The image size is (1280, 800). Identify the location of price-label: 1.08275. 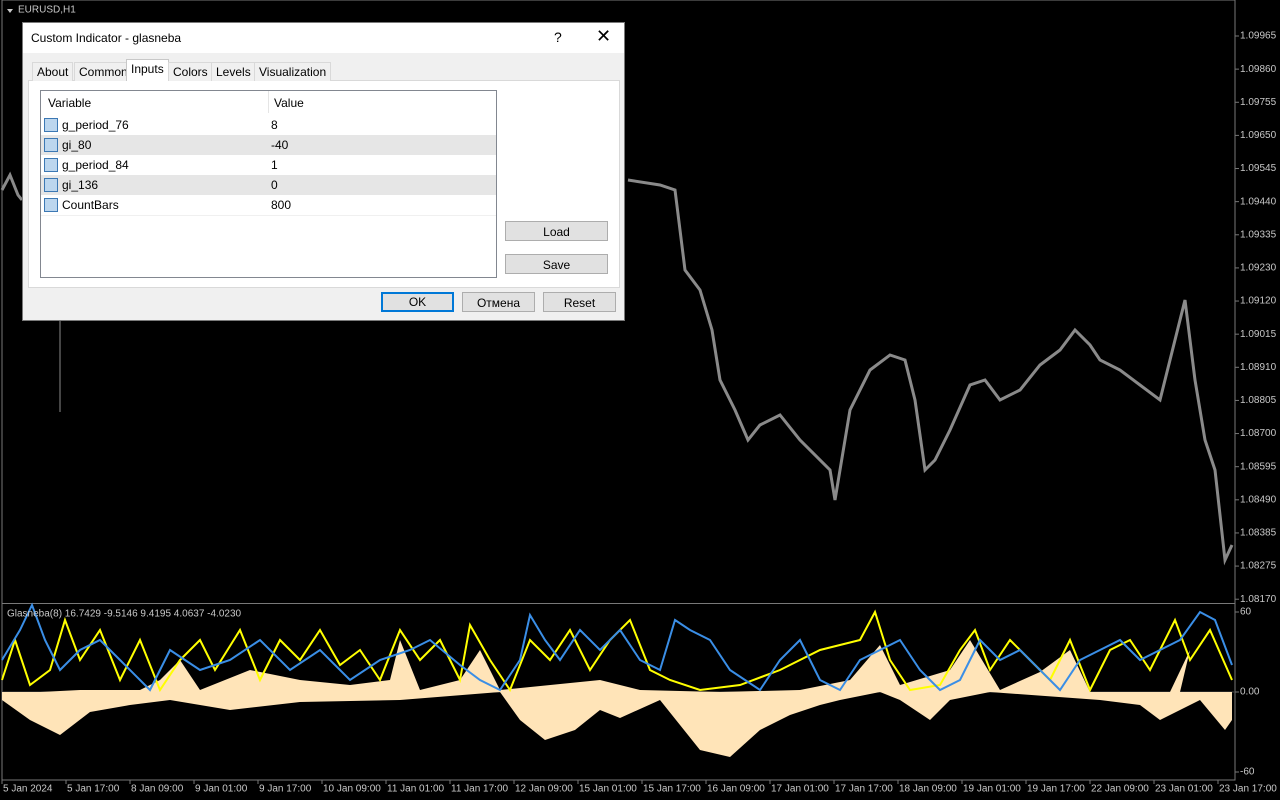
(1258, 566).